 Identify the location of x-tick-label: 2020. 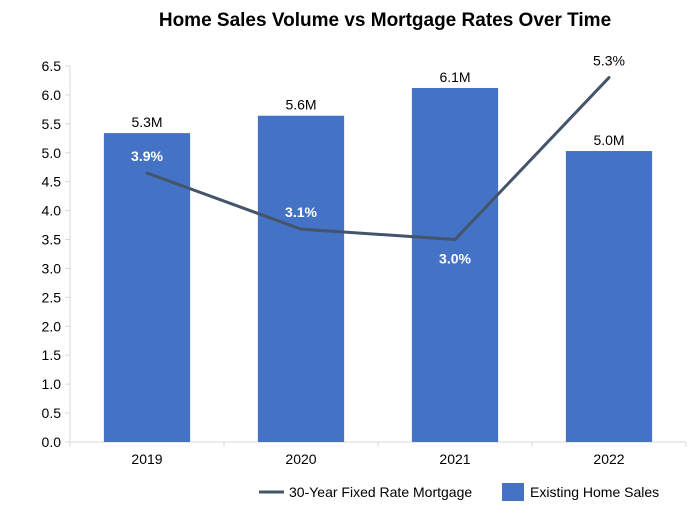
(300, 459).